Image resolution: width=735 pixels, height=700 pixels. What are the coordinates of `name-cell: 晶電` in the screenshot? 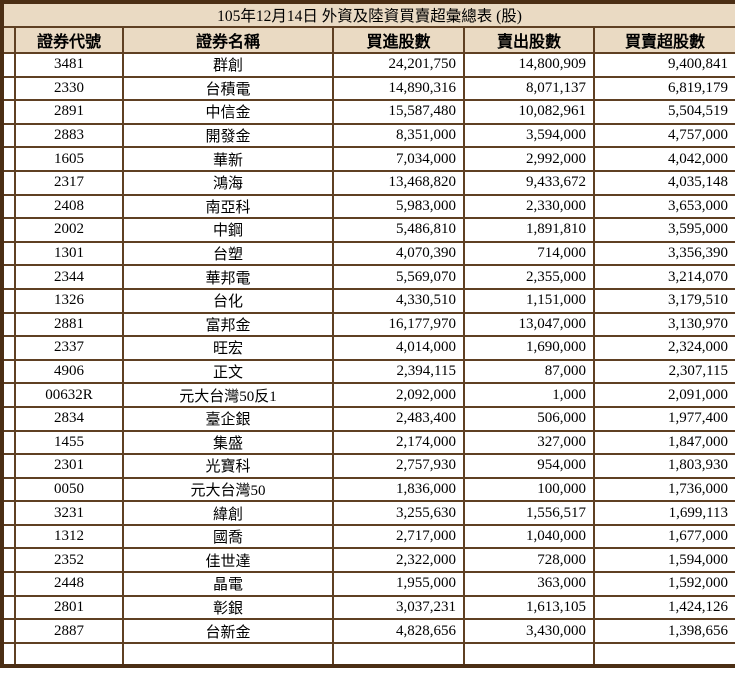 It's located at (228, 584).